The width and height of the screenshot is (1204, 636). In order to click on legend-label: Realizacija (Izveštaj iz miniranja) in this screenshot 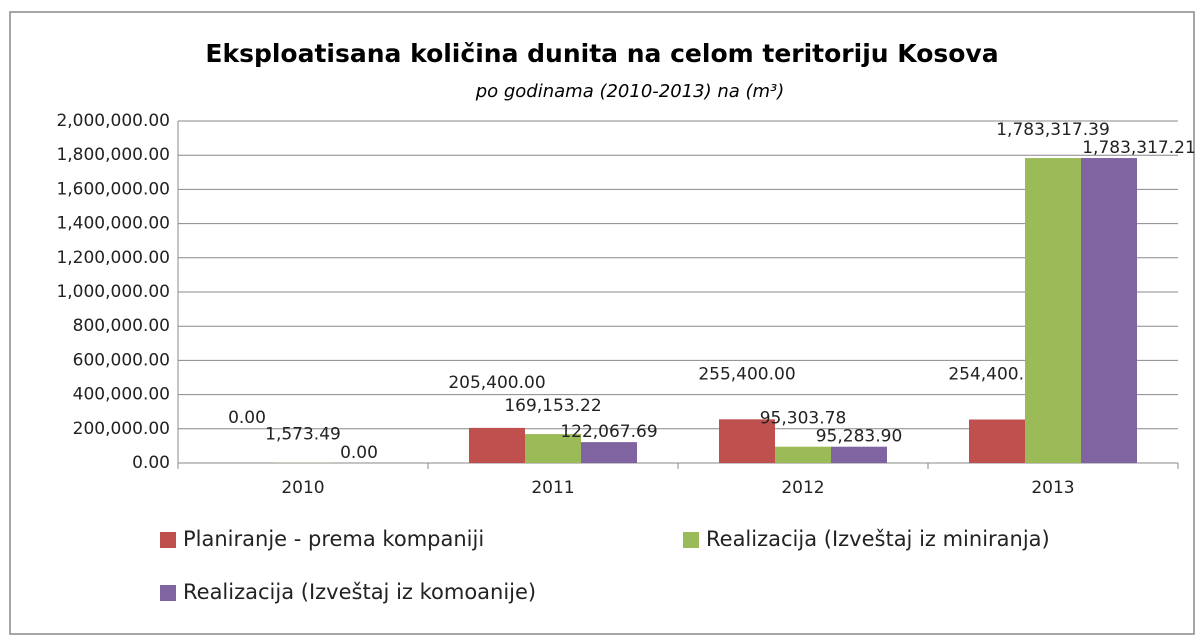, I will do `click(878, 539)`.